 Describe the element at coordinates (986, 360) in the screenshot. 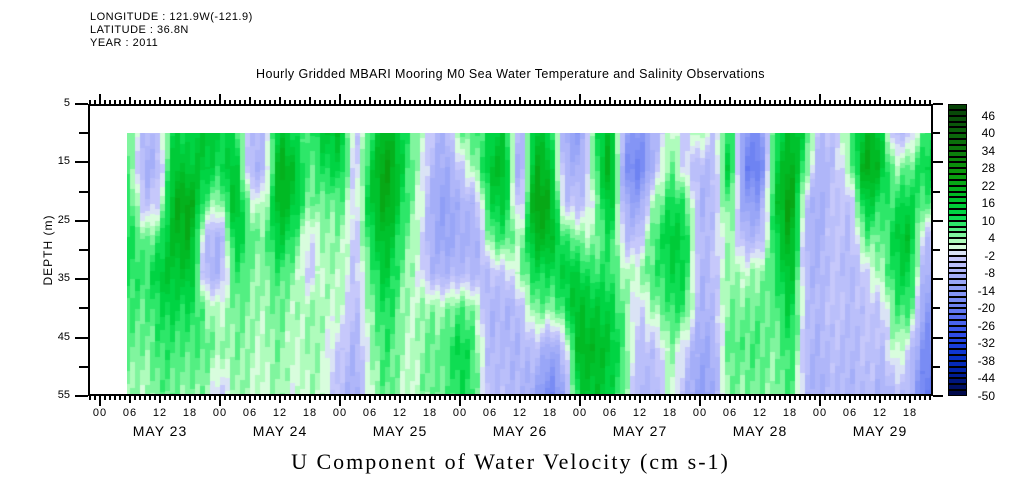

I see `colorbar-label: -38` at that location.